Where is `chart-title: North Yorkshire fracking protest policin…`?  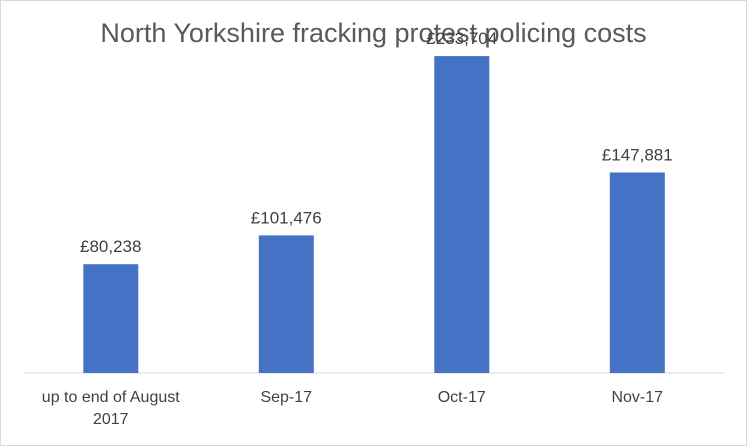
chart-title: North Yorkshire fracking protest policin… is located at coordinates (373, 33).